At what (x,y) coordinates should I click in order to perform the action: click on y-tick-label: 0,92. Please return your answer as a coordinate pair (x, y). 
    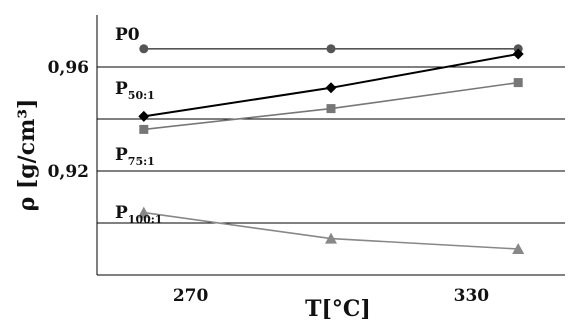
    Looking at the image, I should click on (68, 172).